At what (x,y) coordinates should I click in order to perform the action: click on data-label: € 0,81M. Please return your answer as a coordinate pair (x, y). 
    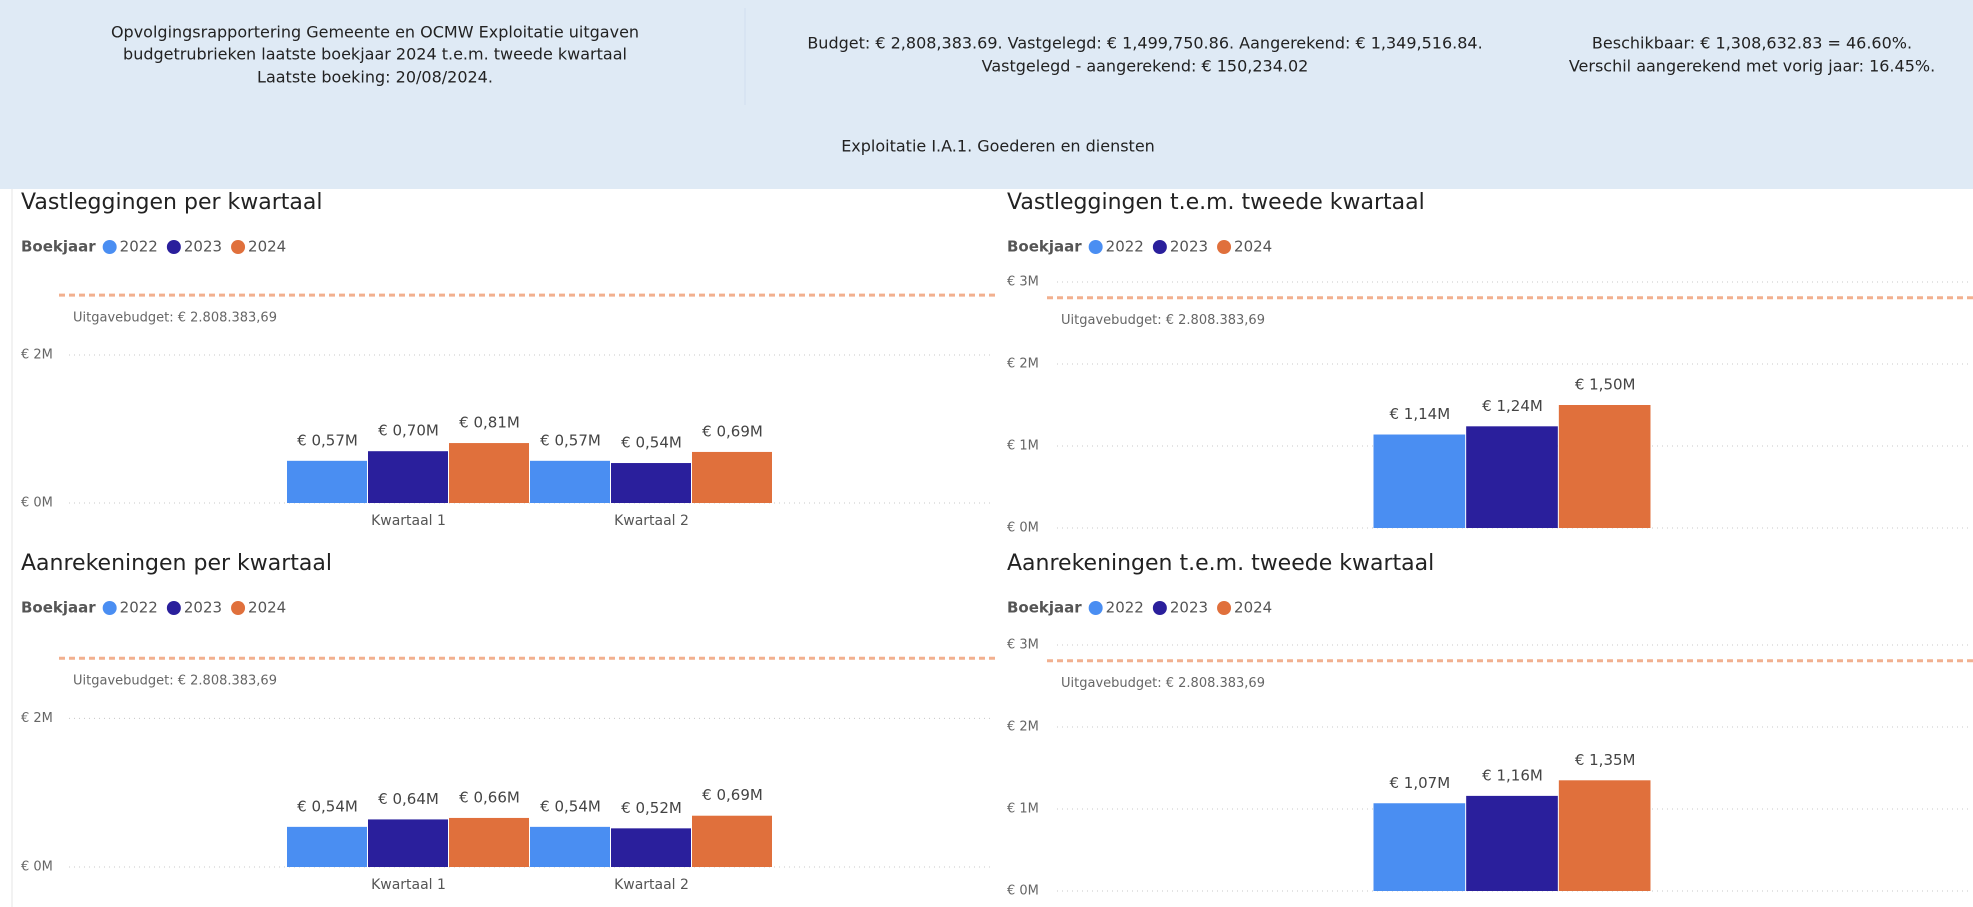
    Looking at the image, I should click on (489, 423).